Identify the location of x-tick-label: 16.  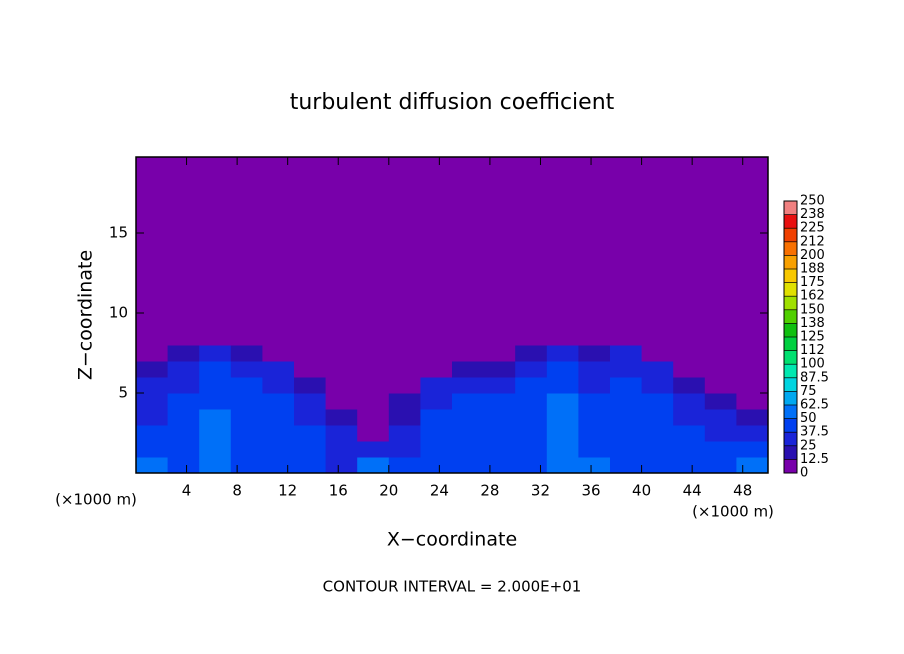
(338, 491).